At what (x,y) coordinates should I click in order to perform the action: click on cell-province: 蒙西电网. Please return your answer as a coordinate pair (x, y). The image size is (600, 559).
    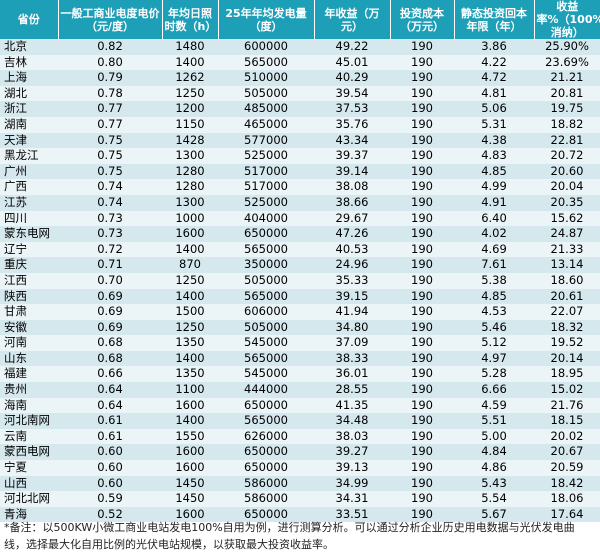
    Looking at the image, I should click on (29, 452).